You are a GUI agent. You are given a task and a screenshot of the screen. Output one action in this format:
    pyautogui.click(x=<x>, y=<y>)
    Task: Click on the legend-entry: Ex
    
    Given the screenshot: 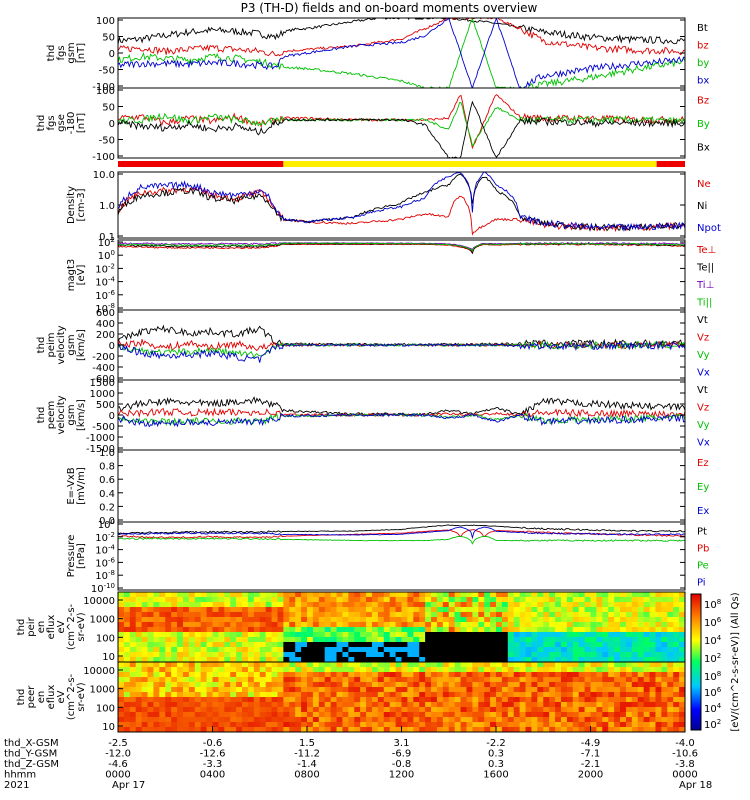 What is the action you would take?
    pyautogui.click(x=703, y=511)
    